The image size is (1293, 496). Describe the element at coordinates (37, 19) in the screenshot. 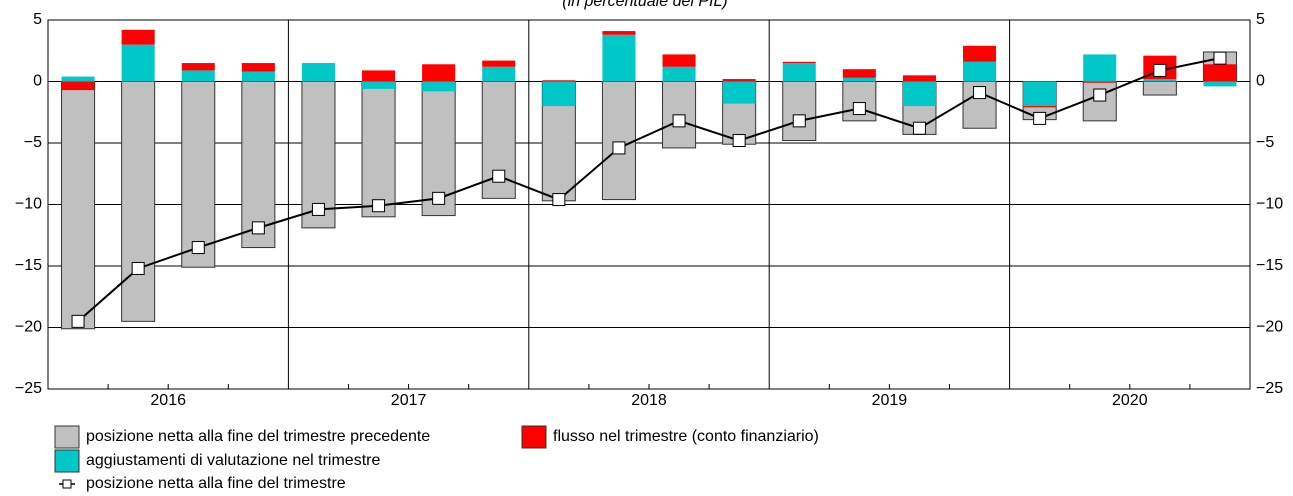

I see `y-tick-label: 5` at that location.